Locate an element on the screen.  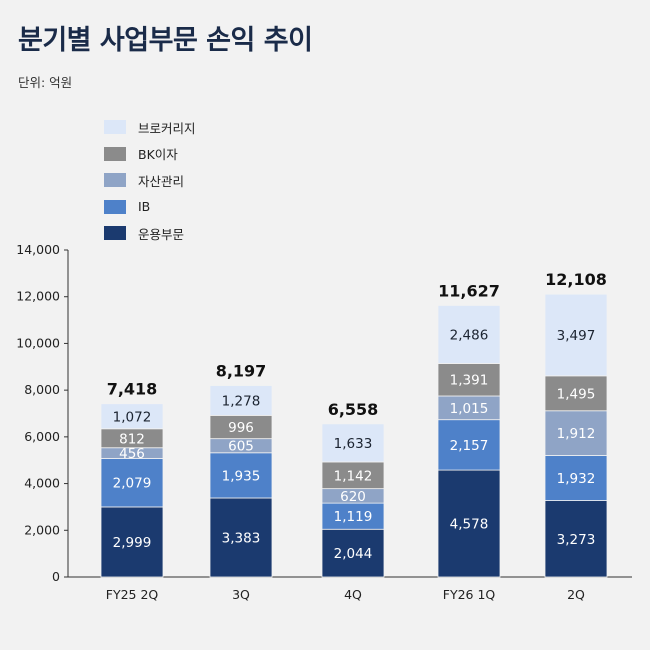
y-tick-label: 10,000 is located at coordinates (38, 342).